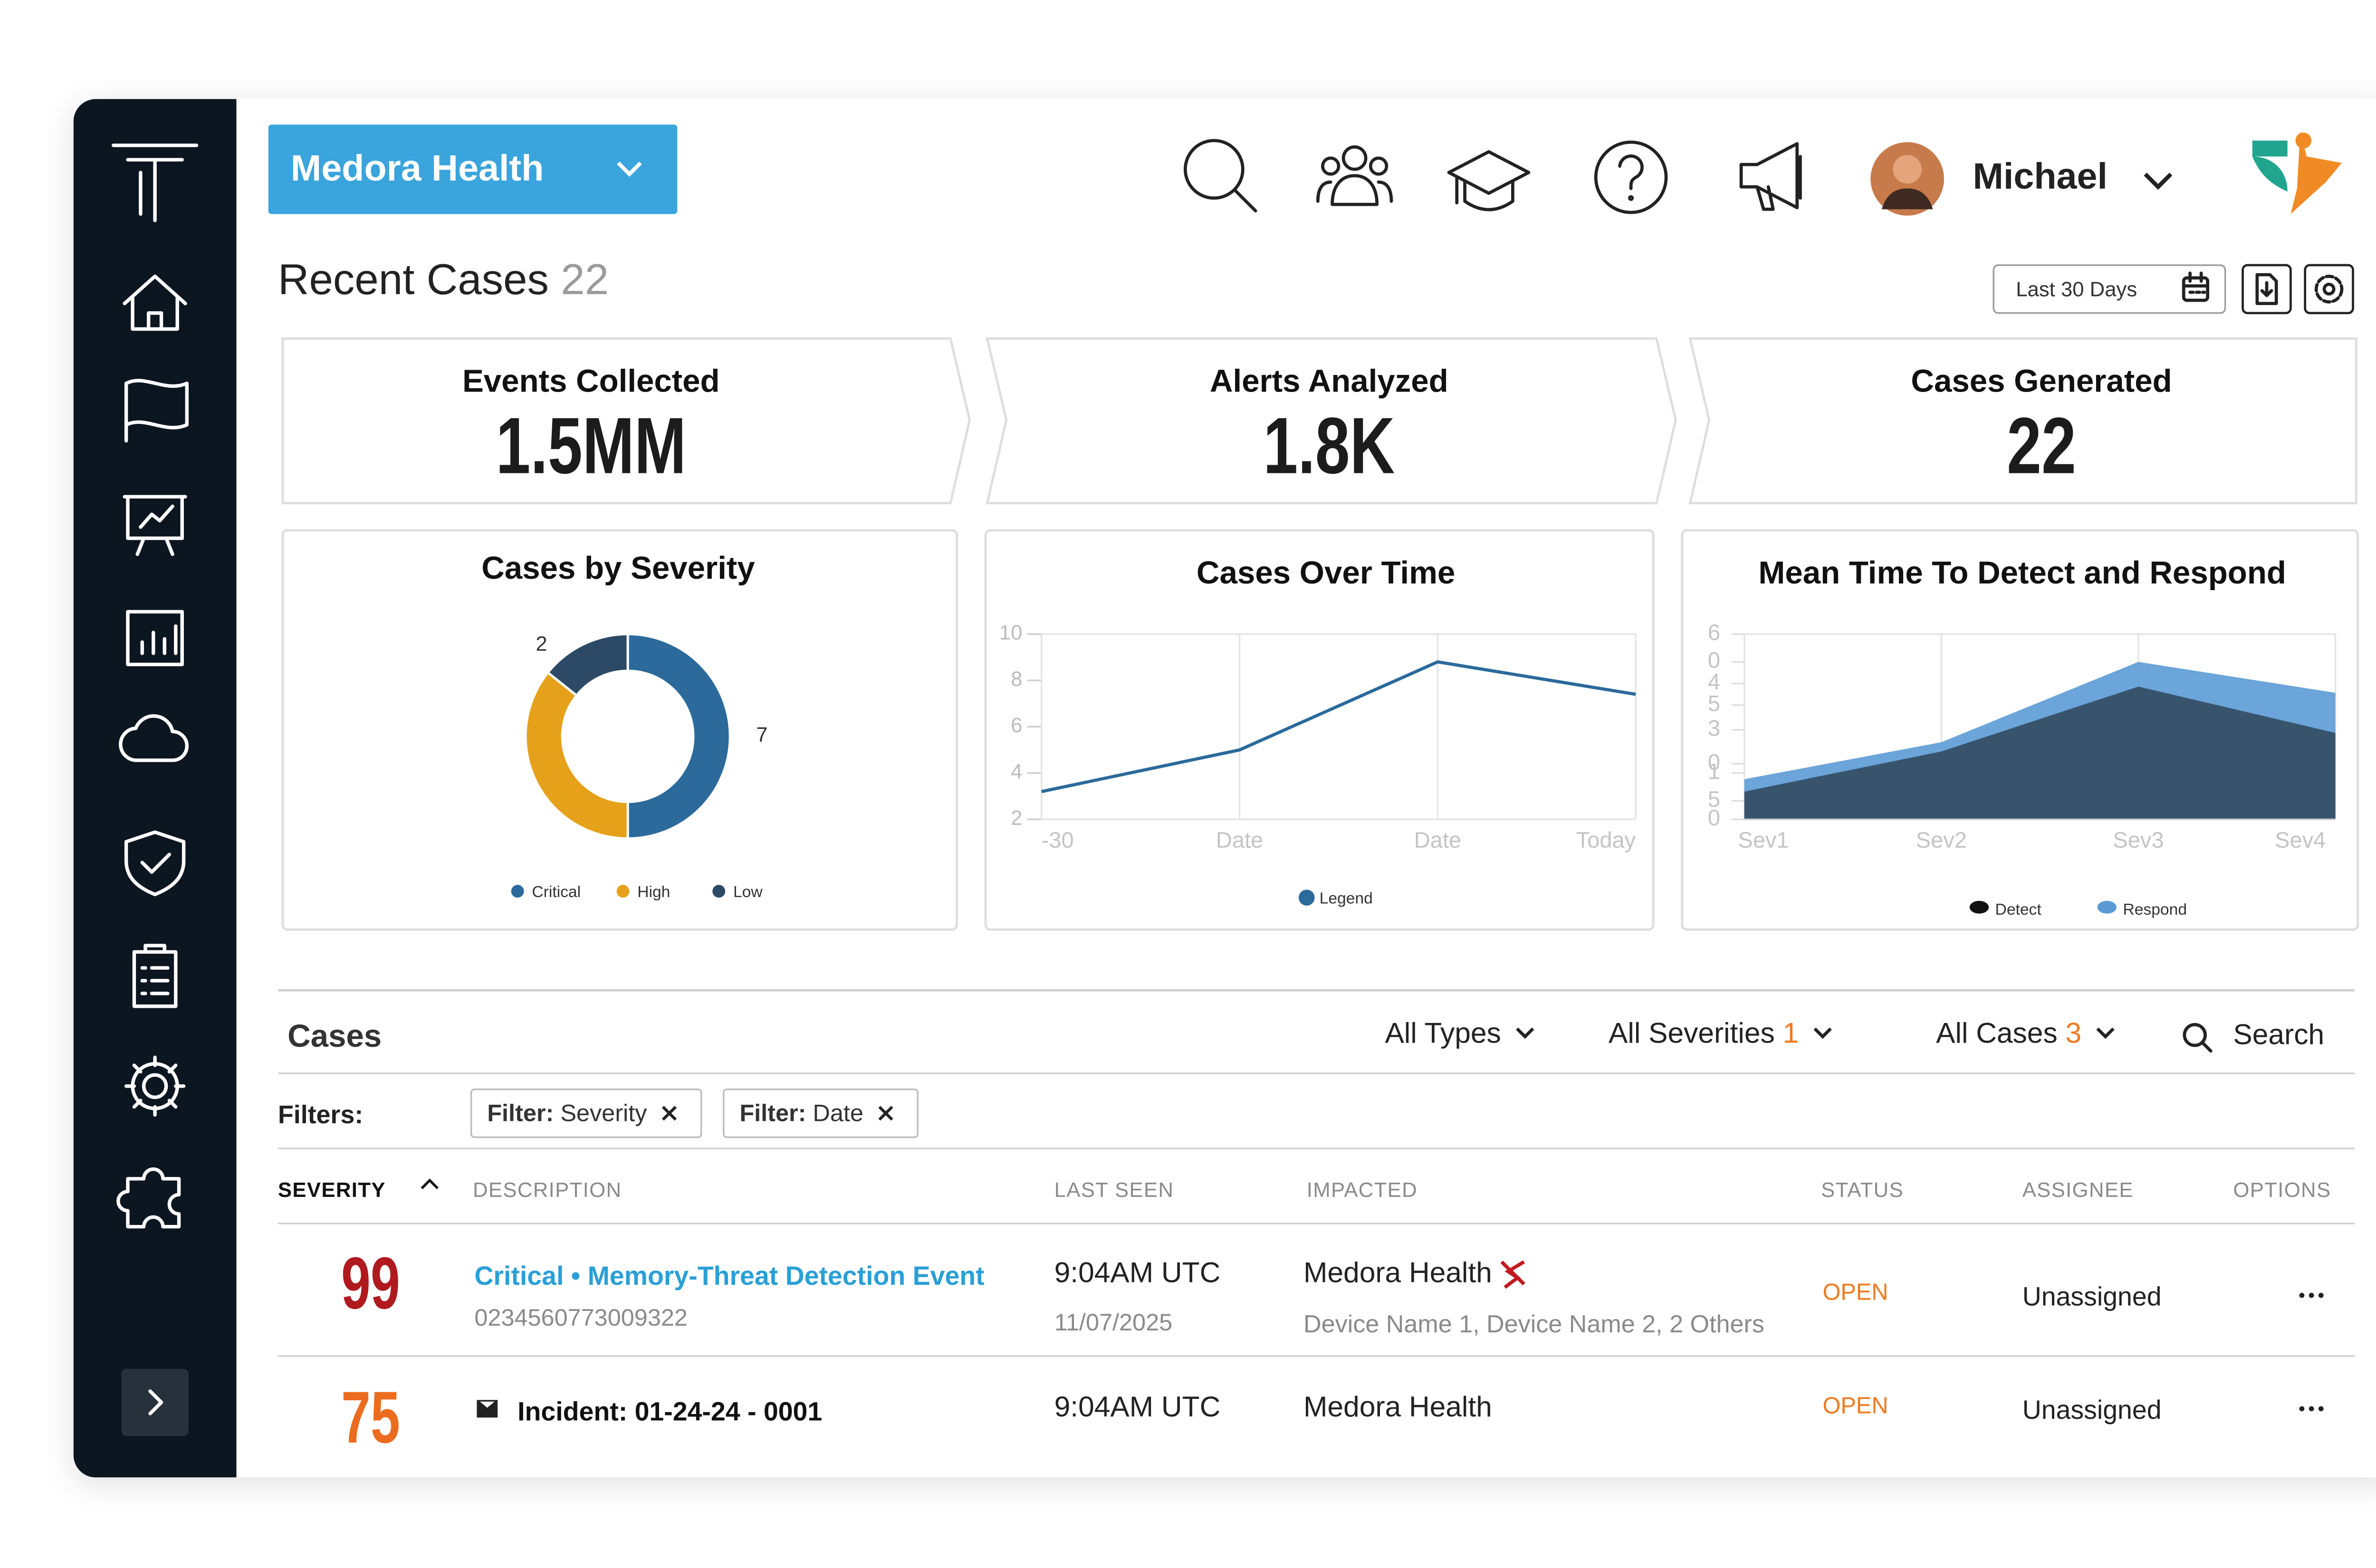  What do you see at coordinates (473, 169) in the screenshot?
I see `org-dropdown` at bounding box center [473, 169].